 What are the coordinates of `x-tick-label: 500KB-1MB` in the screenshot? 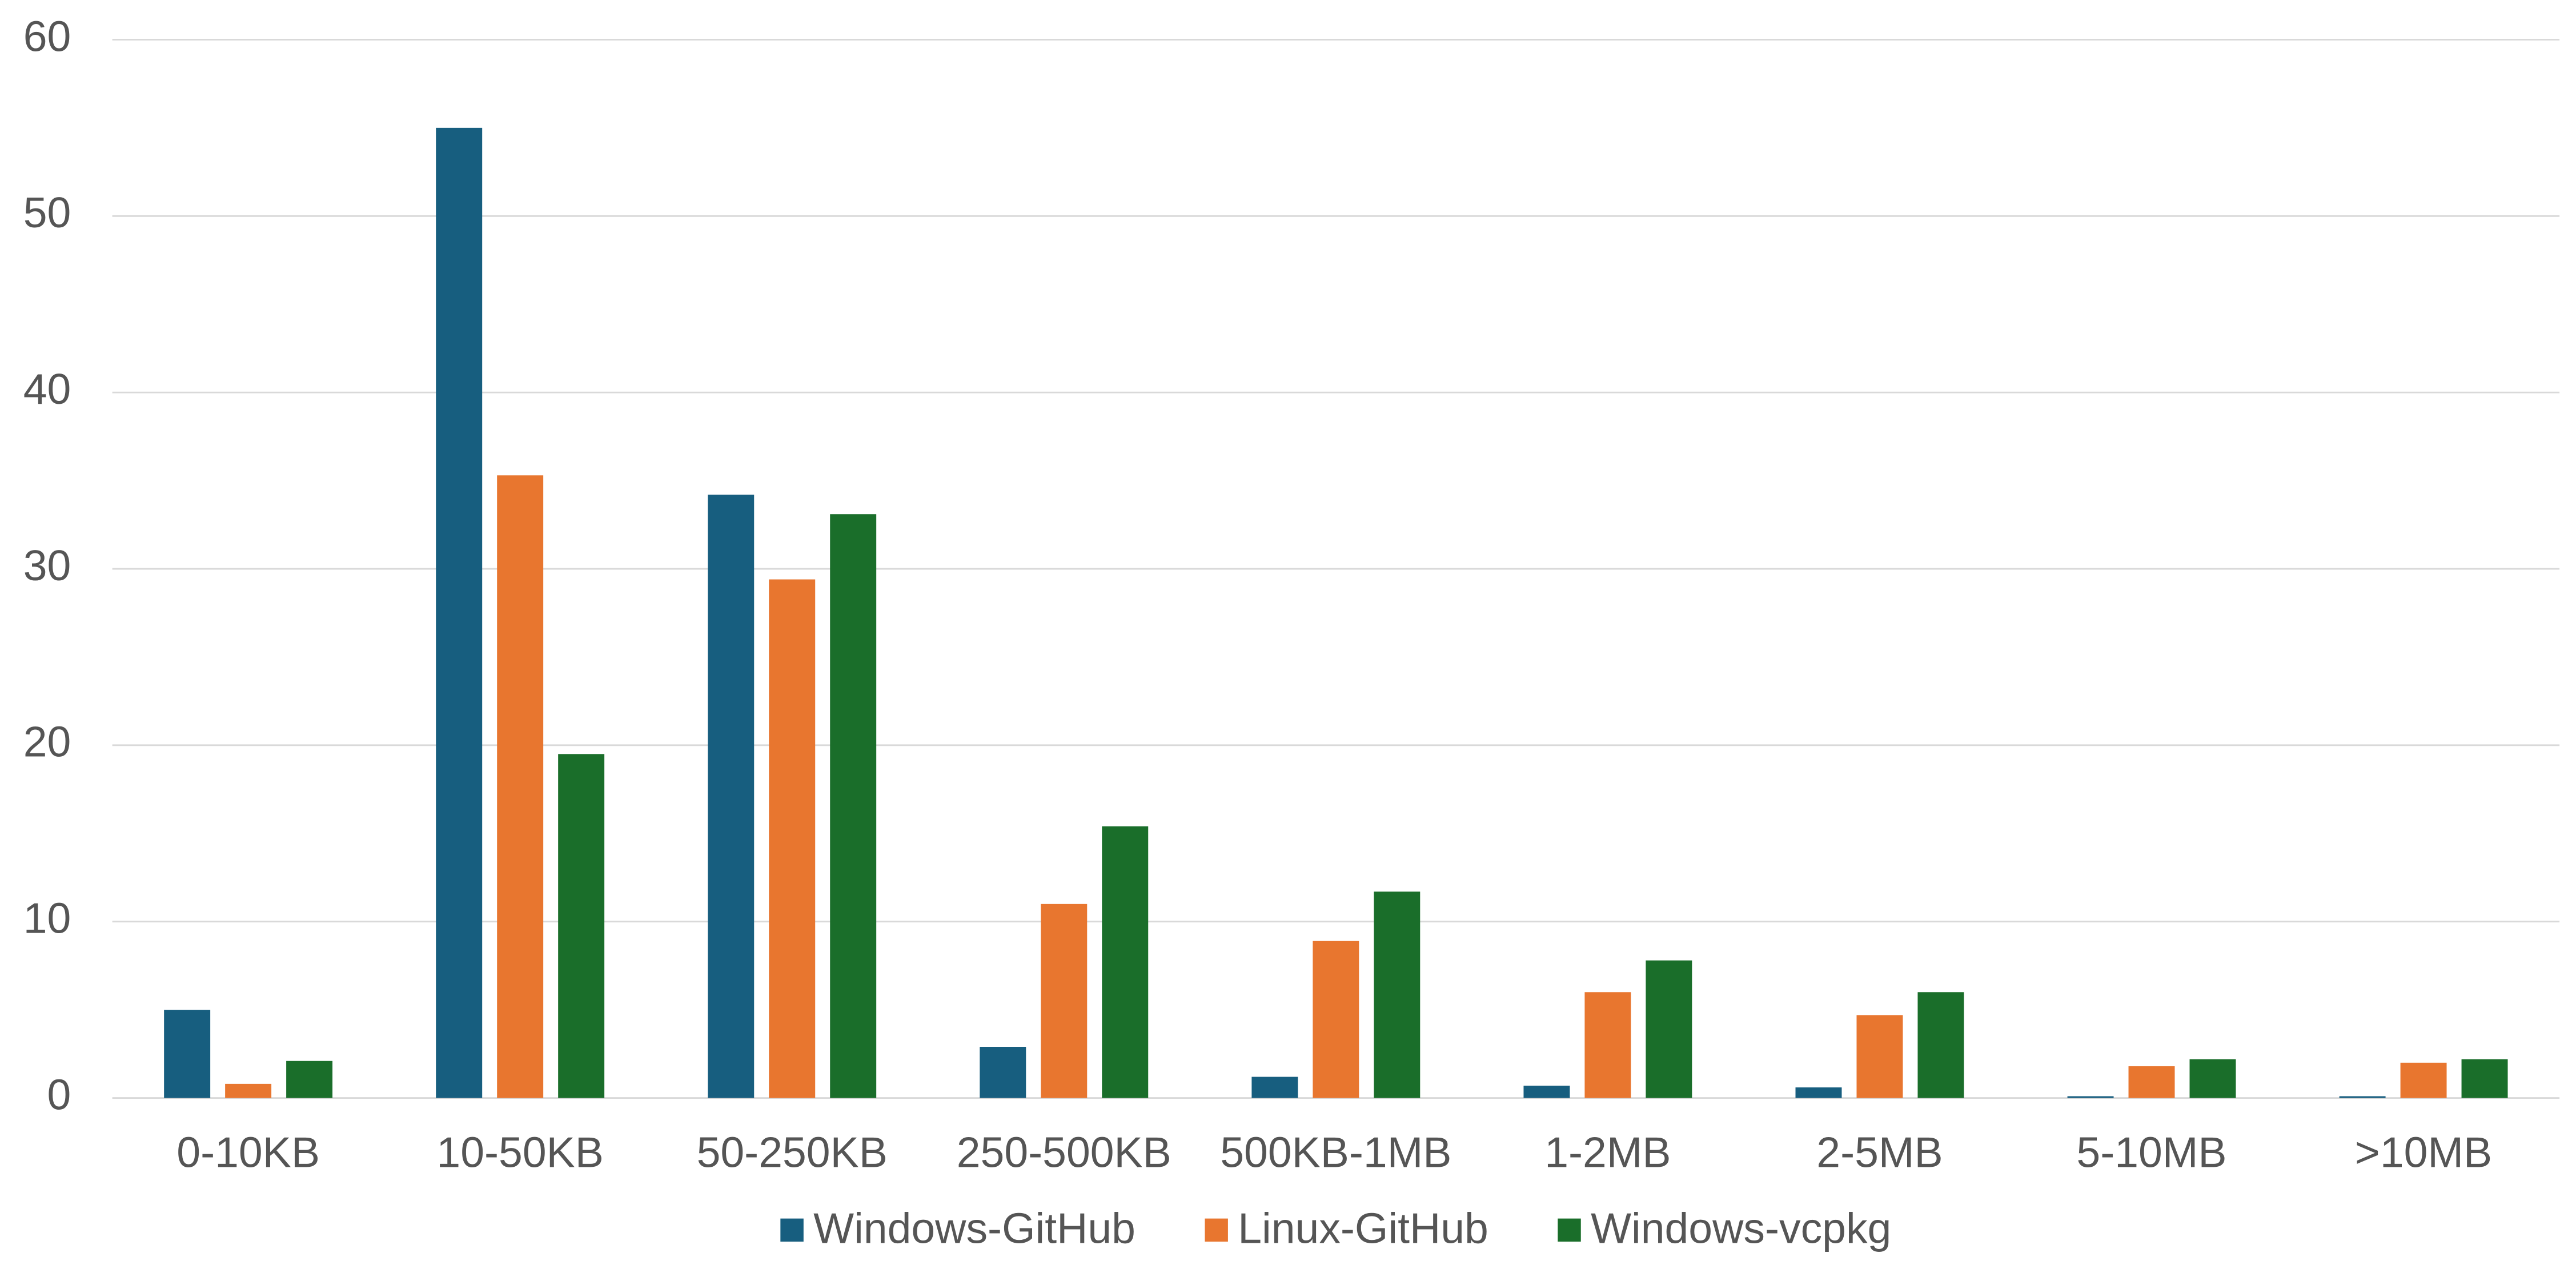 It's located at (1335, 1153).